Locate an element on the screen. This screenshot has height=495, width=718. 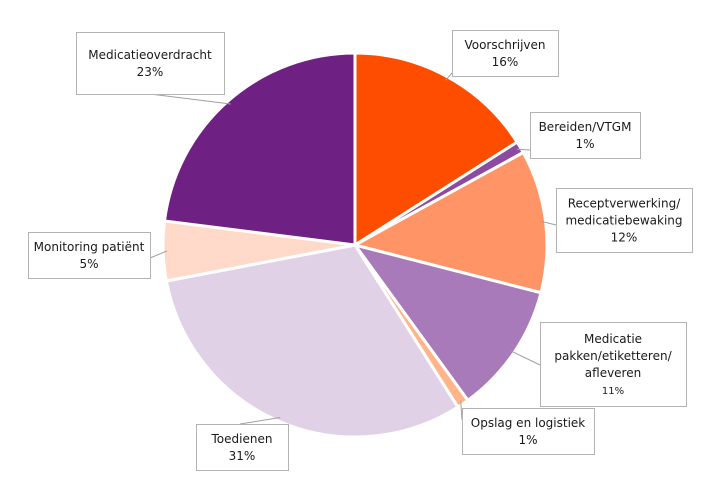
slice-label-5: Opslag en logistiek 1% is located at coordinates (528, 431).